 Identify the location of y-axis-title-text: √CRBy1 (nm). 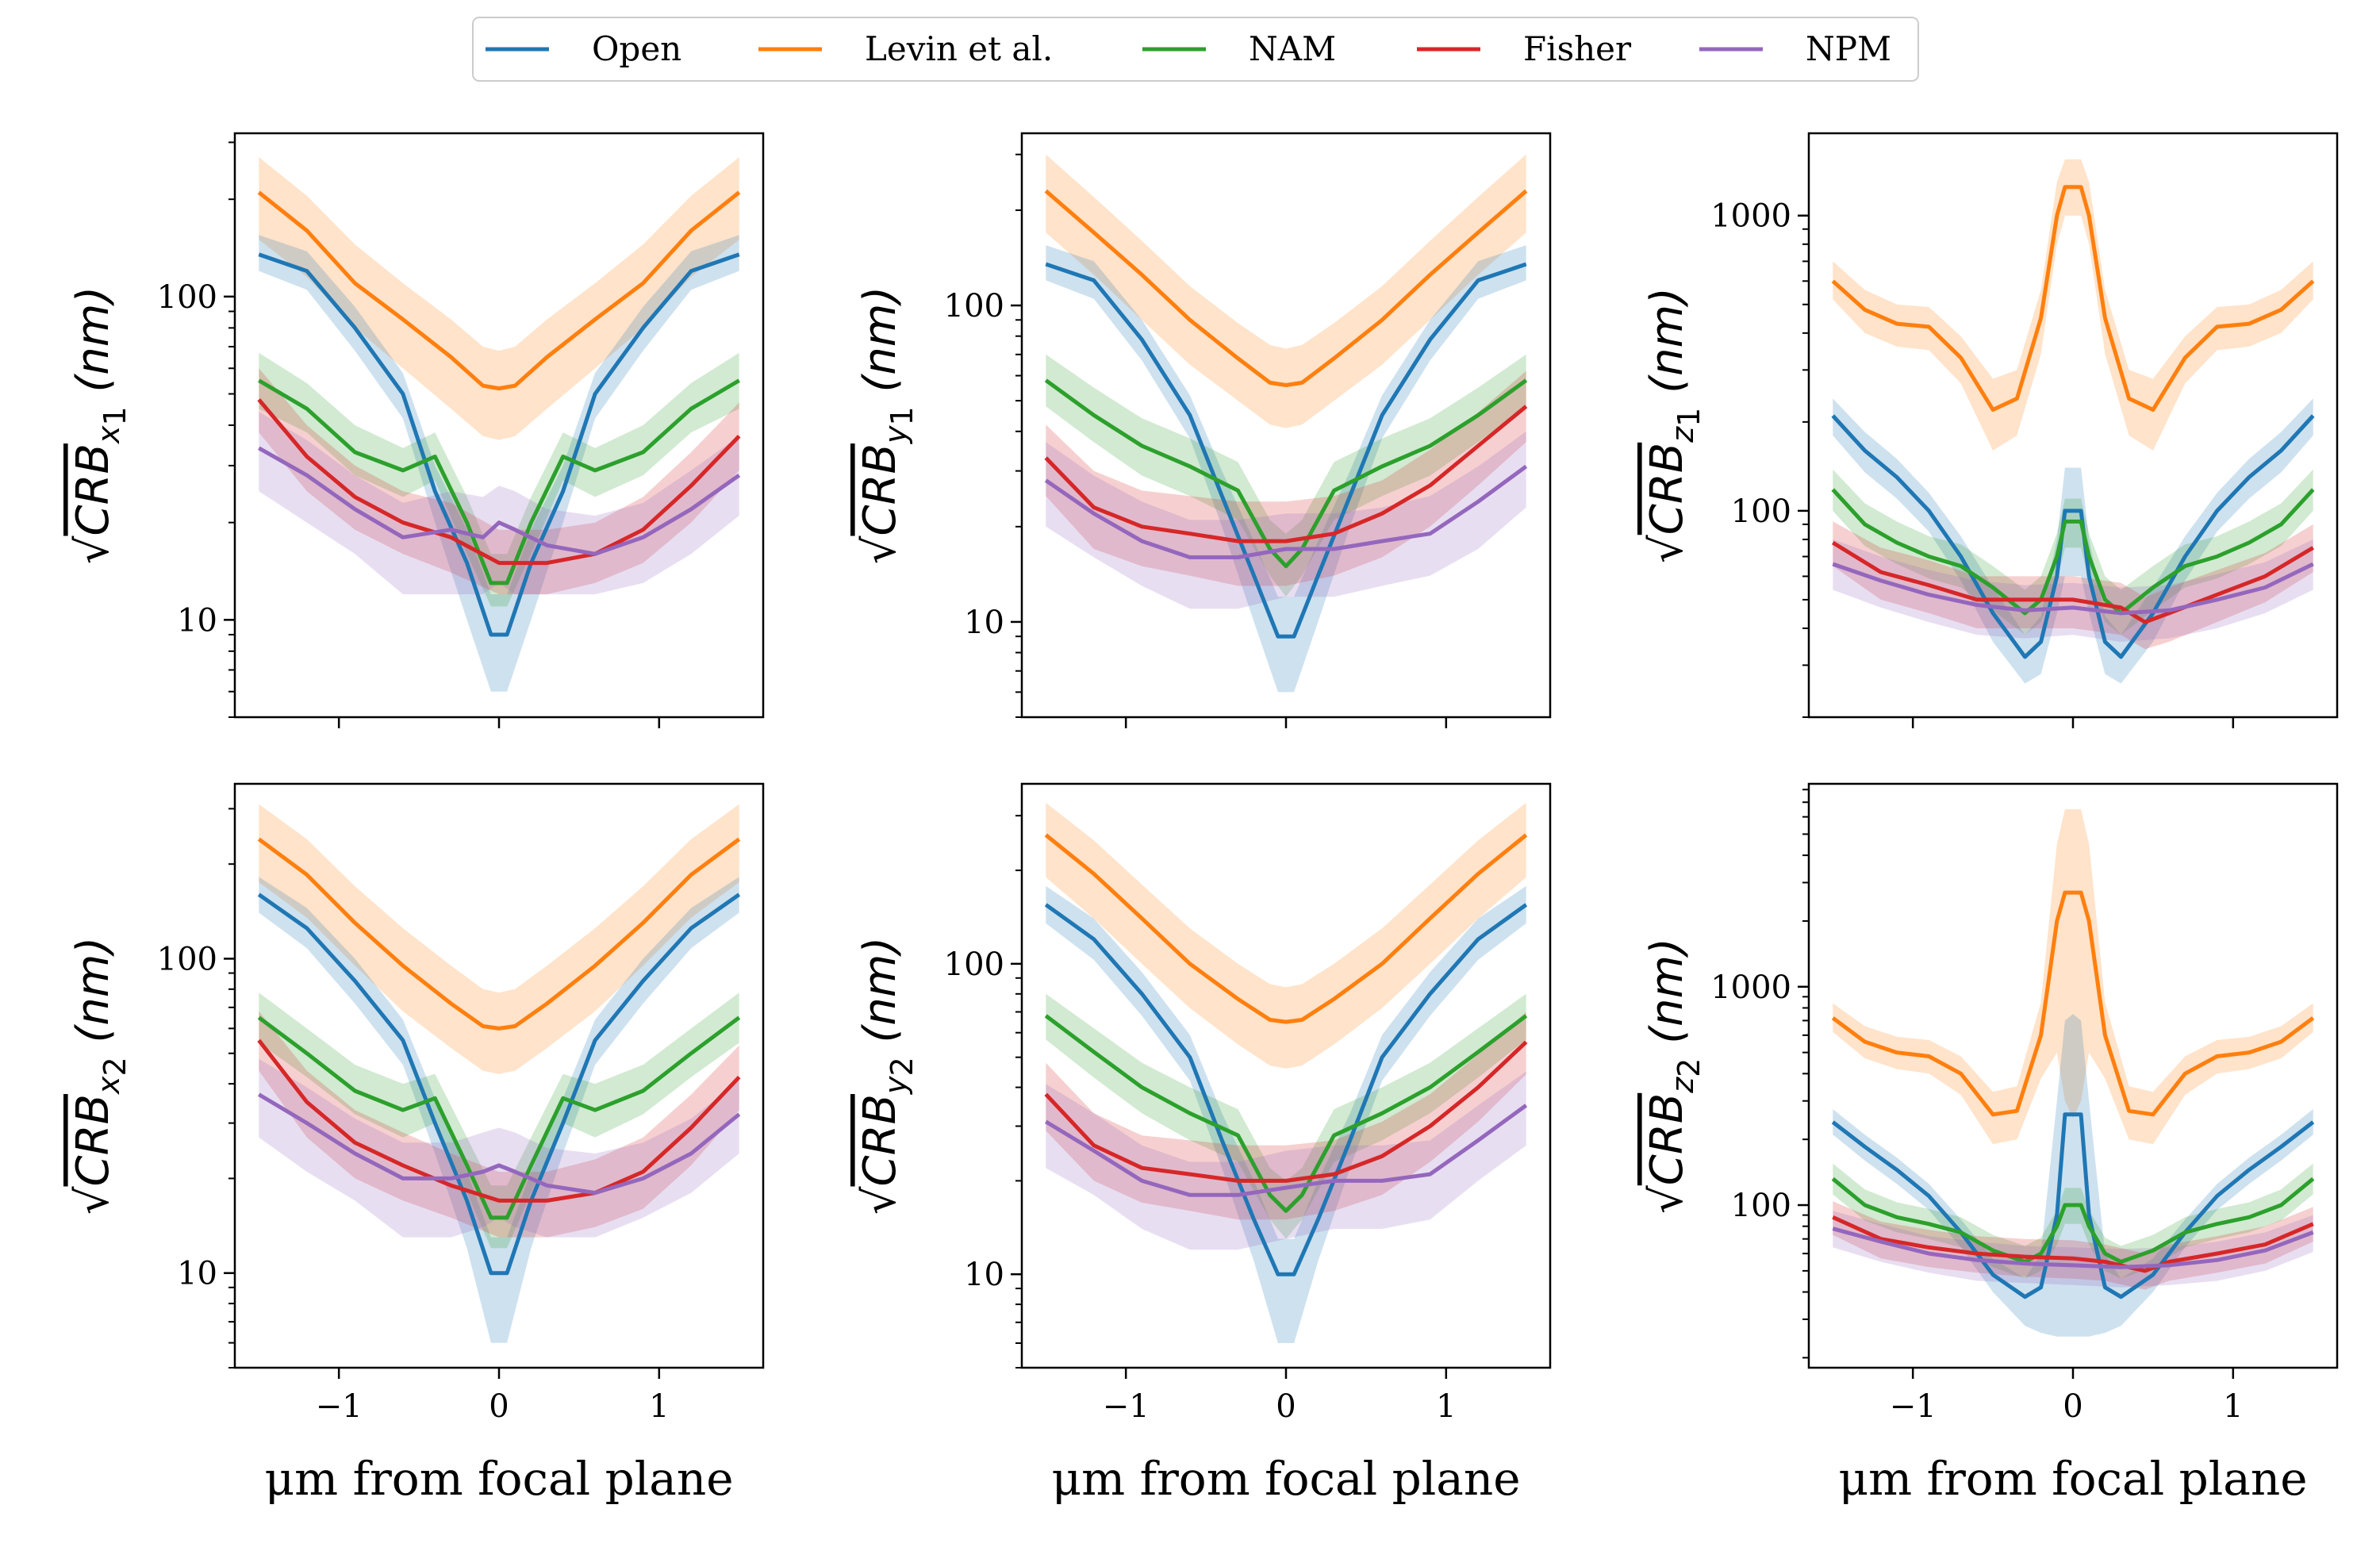
(886, 425).